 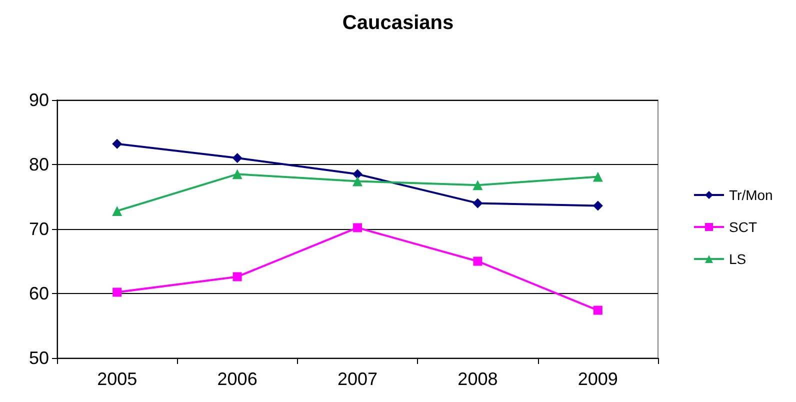 What do you see at coordinates (38, 358) in the screenshot?
I see `y-tick-label: 50` at bounding box center [38, 358].